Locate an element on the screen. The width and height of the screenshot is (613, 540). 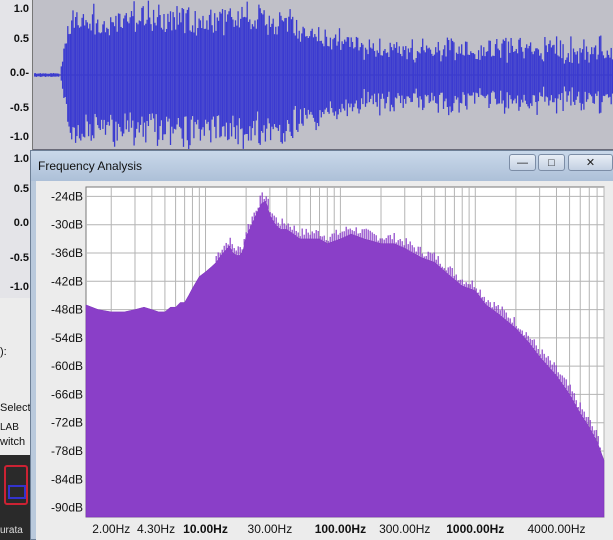
amplitude-ruler-track2: 1.0 0.5 0.0 -0.5 -1.0 is located at coordinates (16, 224).